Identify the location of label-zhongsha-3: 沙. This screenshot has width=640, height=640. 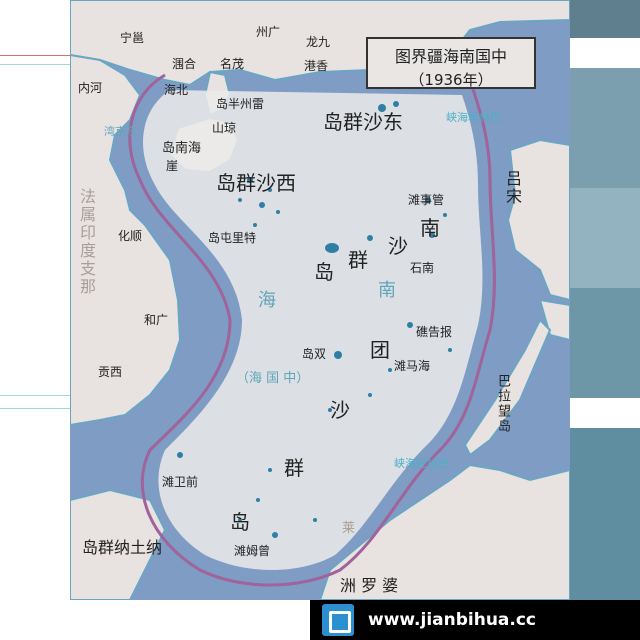
(398, 246).